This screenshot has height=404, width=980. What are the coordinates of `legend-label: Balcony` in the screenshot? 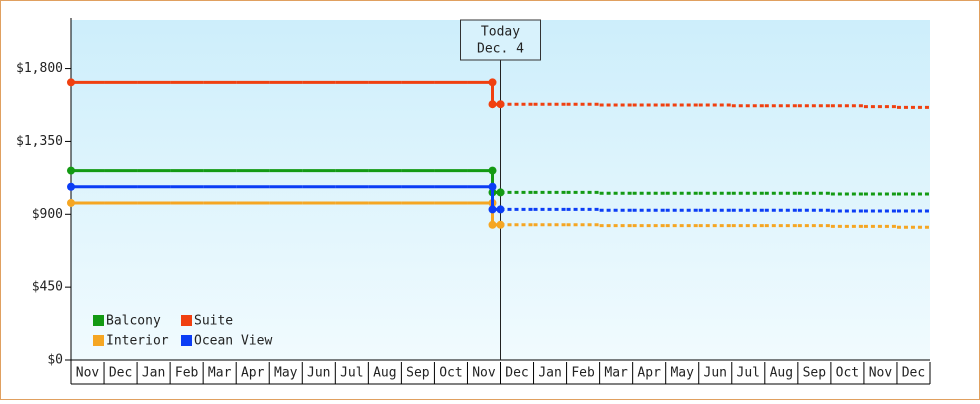 It's located at (133, 321).